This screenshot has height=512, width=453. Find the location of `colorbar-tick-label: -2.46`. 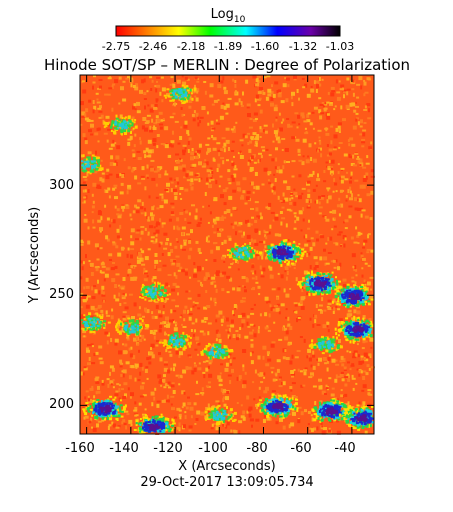

colorbar-tick-label: -2.46 is located at coordinates (153, 46).